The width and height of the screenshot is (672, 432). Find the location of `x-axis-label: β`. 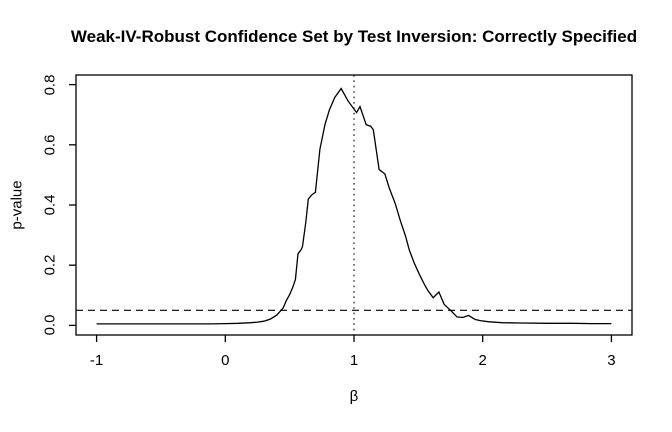

x-axis-label: β is located at coordinates (354, 396).